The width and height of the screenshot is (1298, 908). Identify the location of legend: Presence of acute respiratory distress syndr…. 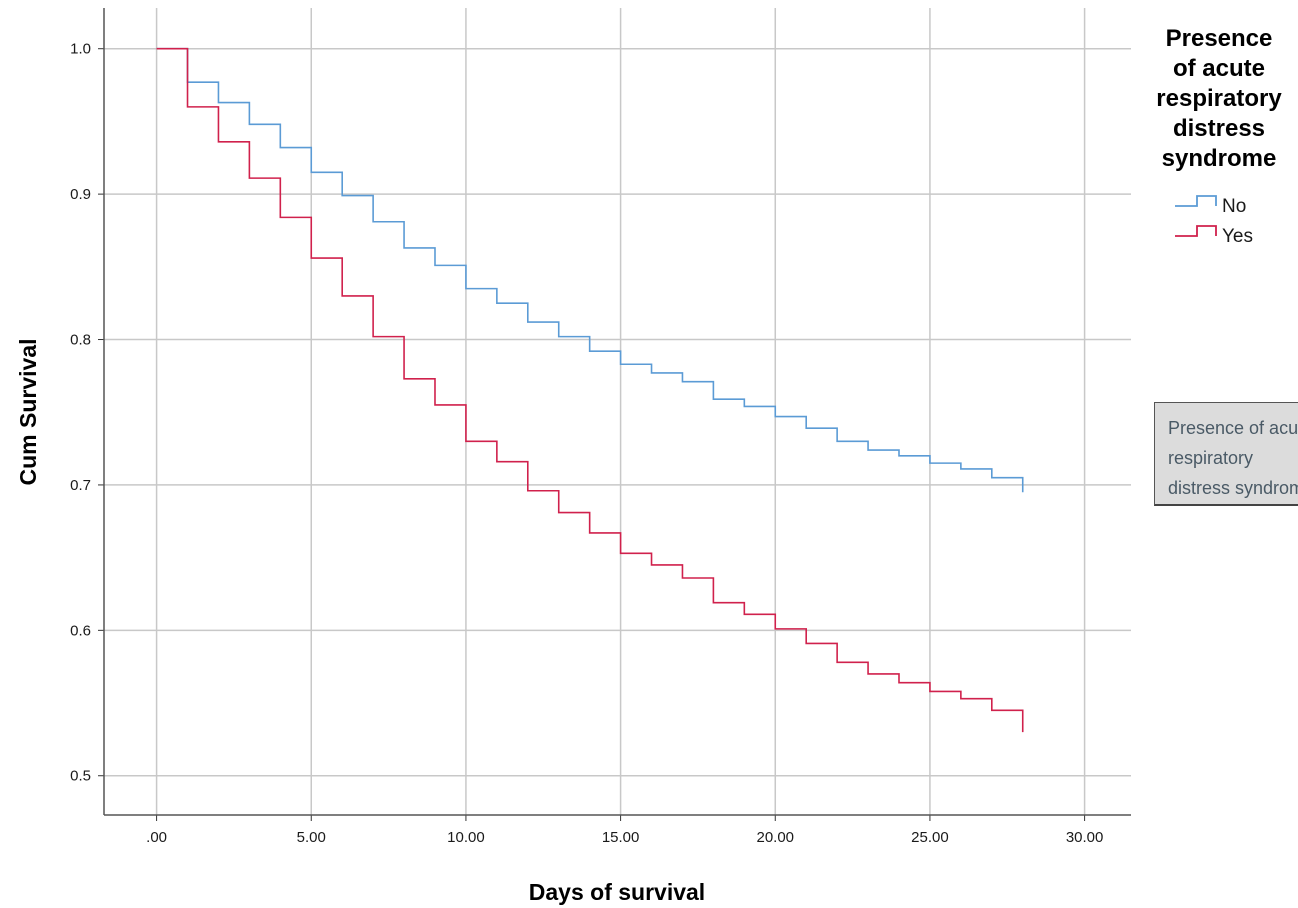
(1219, 136).